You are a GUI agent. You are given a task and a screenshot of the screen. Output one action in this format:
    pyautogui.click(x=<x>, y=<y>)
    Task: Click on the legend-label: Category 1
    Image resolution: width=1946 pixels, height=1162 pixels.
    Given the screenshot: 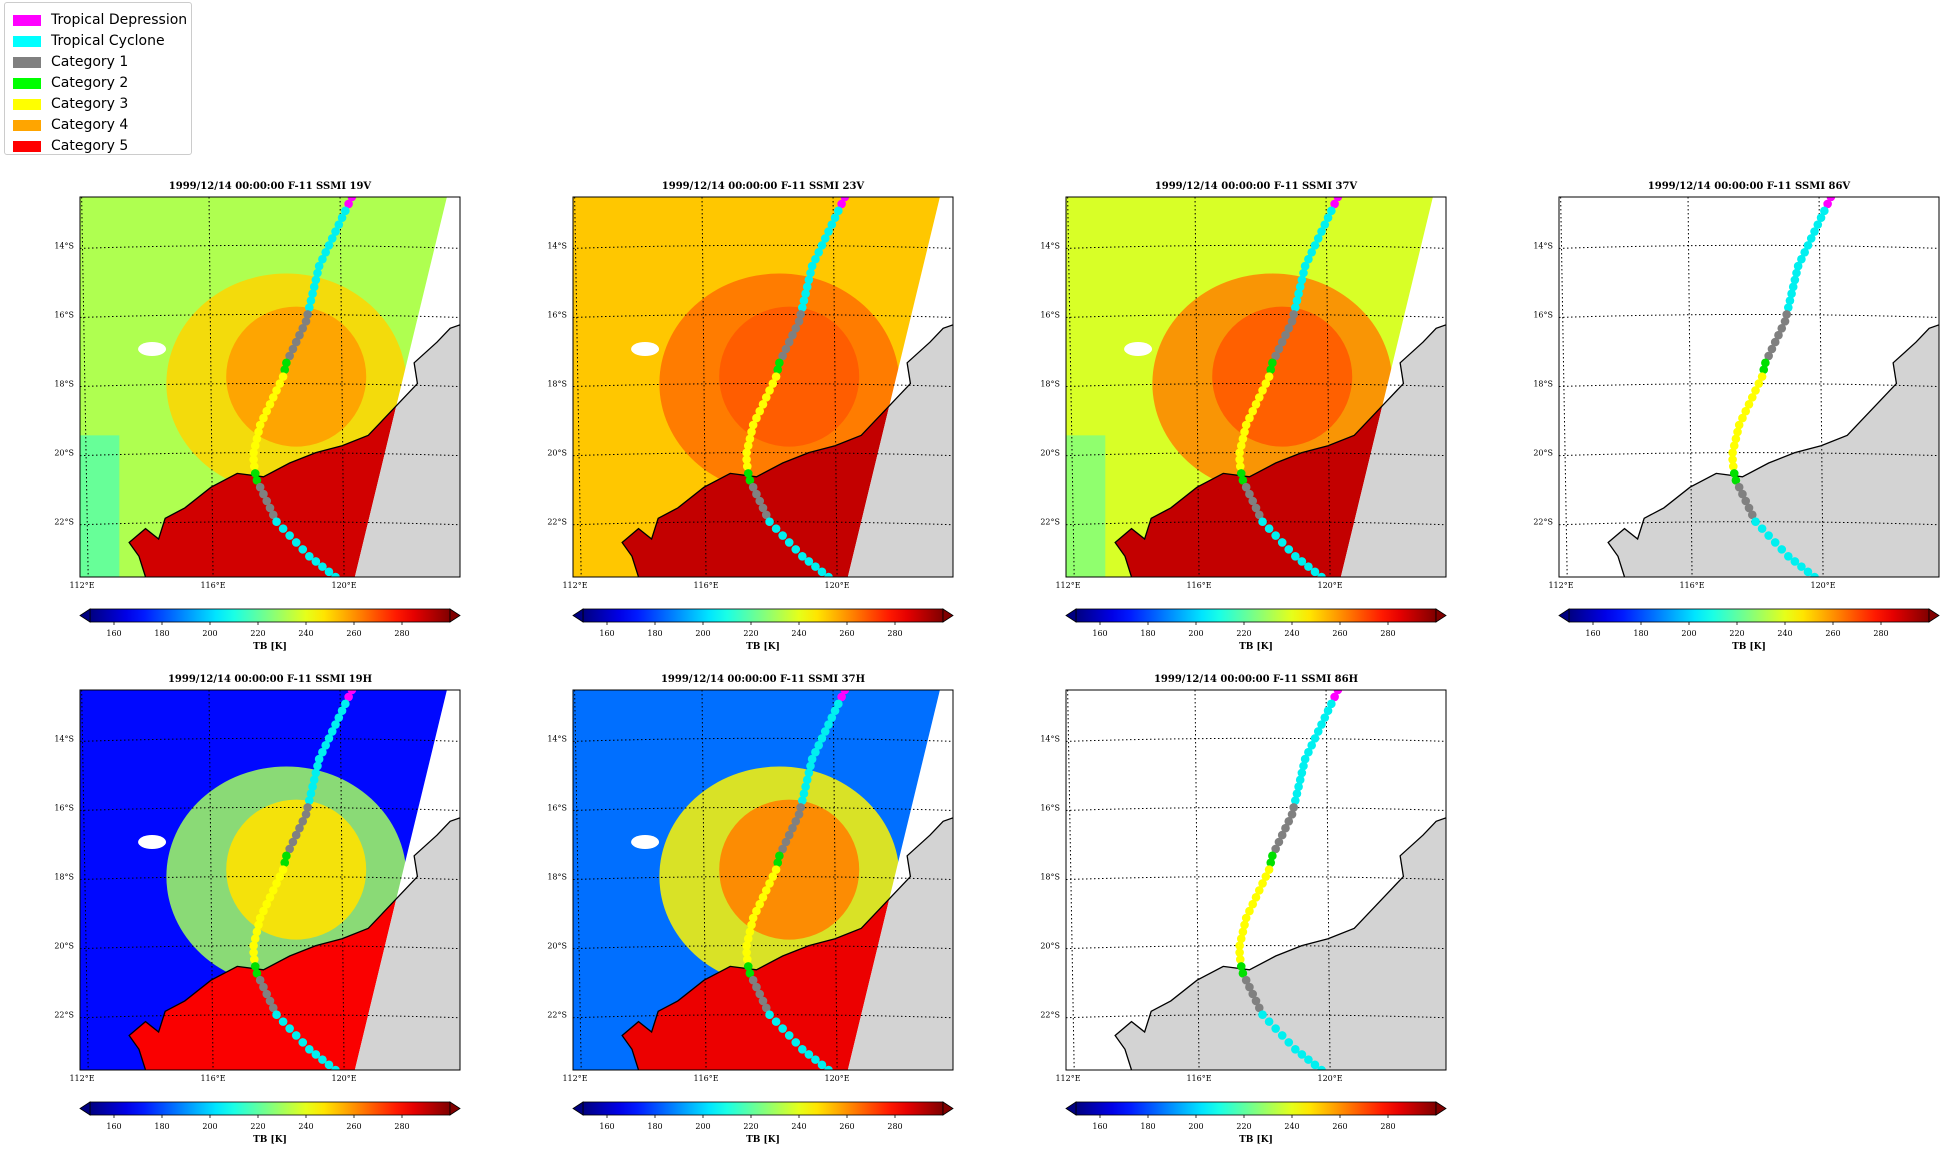 What is the action you would take?
    pyautogui.click(x=90, y=62)
    